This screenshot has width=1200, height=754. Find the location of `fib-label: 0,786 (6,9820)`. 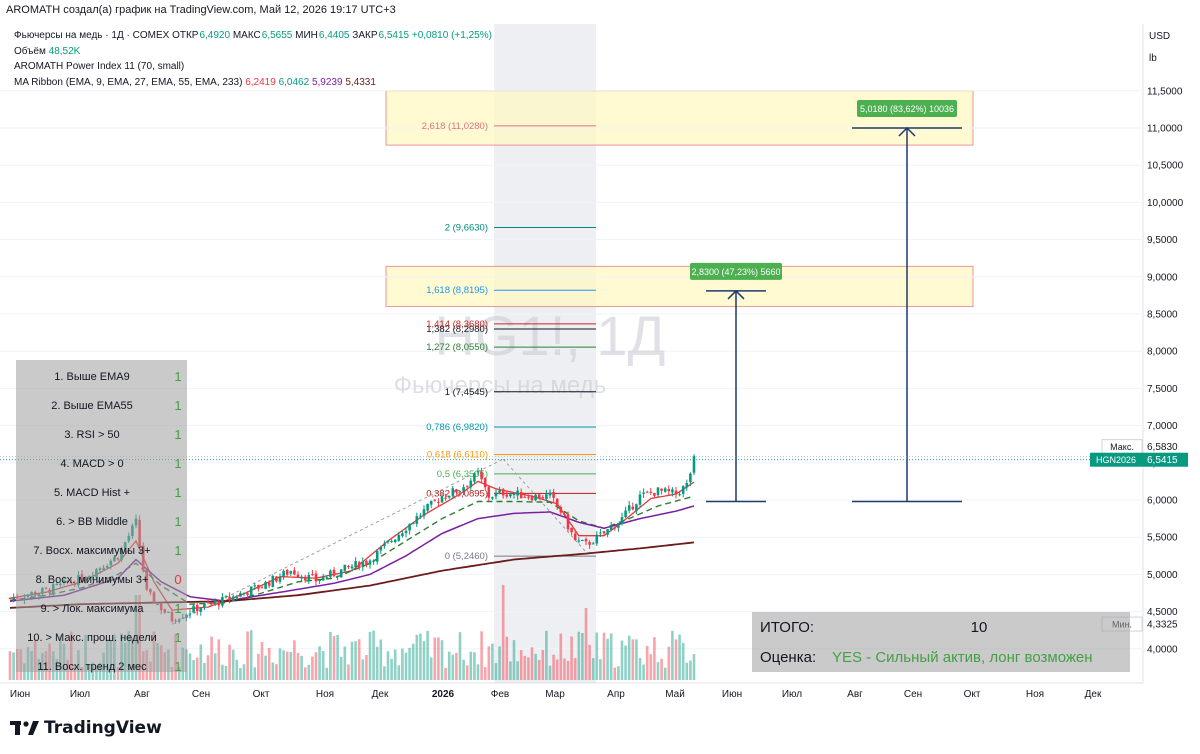

fib-label: 0,786 (6,9820) is located at coordinates (457, 427).